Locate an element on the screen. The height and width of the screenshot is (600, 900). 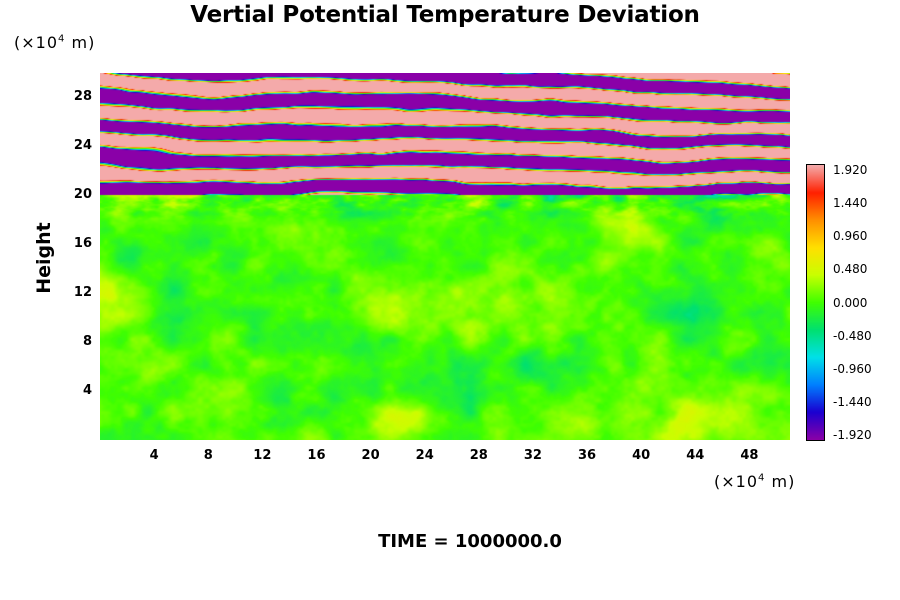
x-tick-label: 16 is located at coordinates (316, 455).